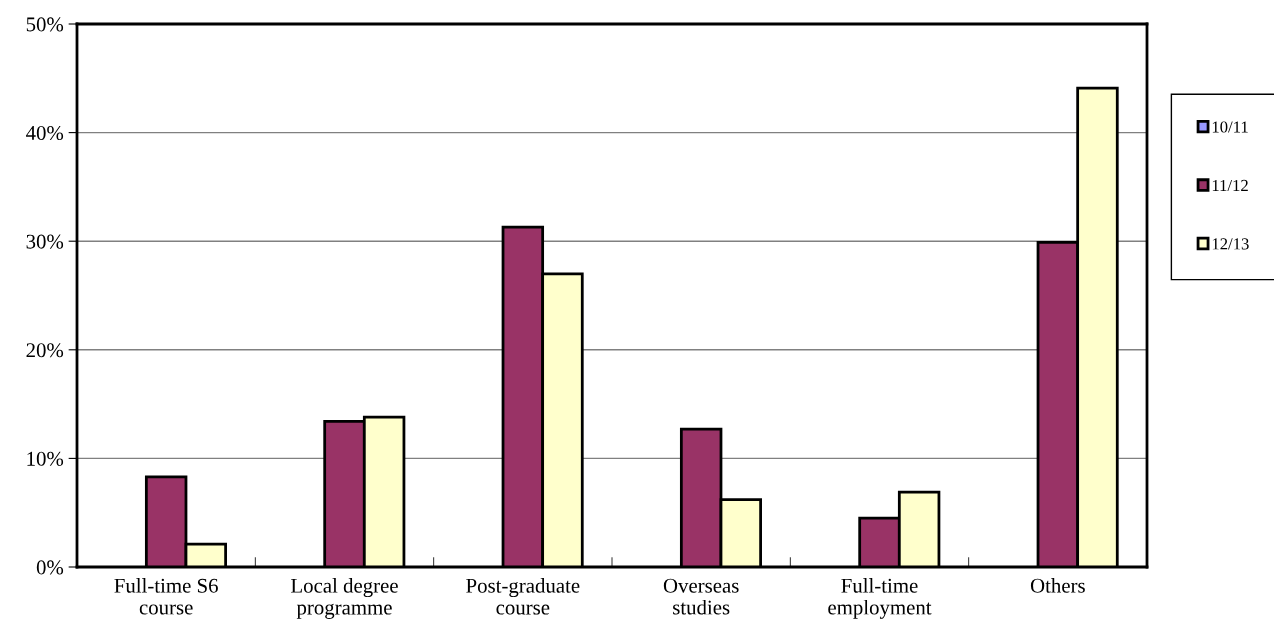 The height and width of the screenshot is (642, 1274). I want to click on y-tick-label: 10%, so click(45, 458).